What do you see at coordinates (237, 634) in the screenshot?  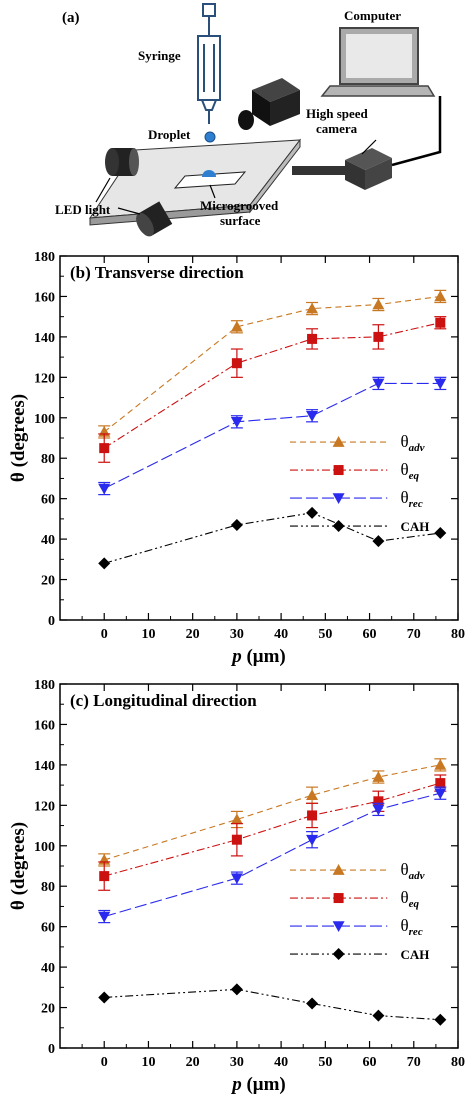 I see `b-x-tick-label: 30` at bounding box center [237, 634].